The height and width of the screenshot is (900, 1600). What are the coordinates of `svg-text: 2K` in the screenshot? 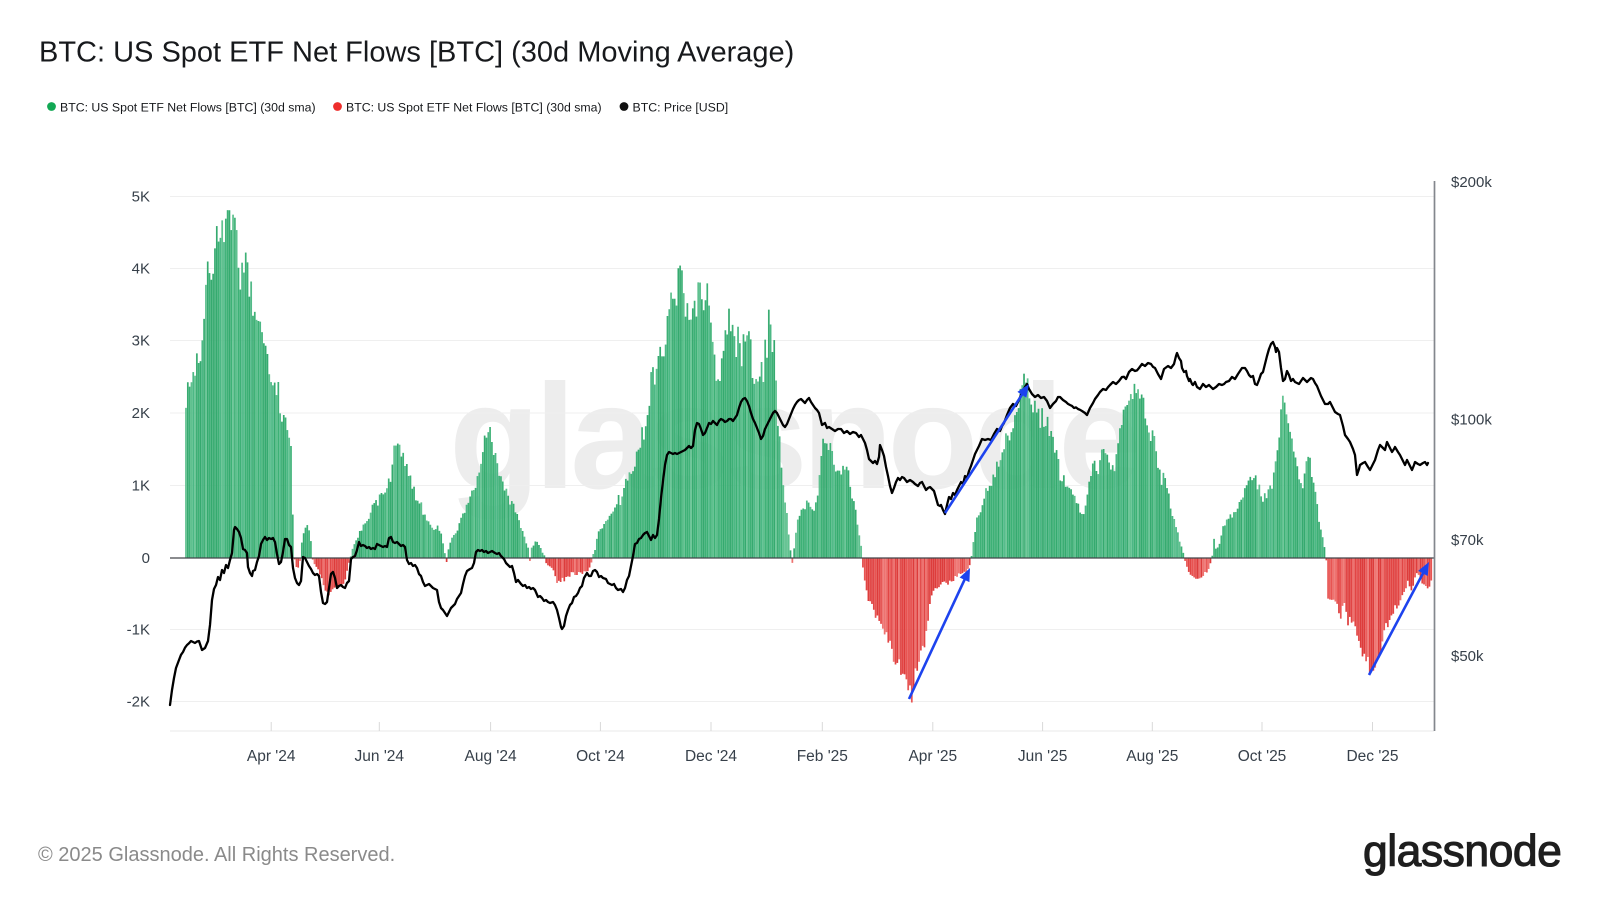 It's located at (141, 413).